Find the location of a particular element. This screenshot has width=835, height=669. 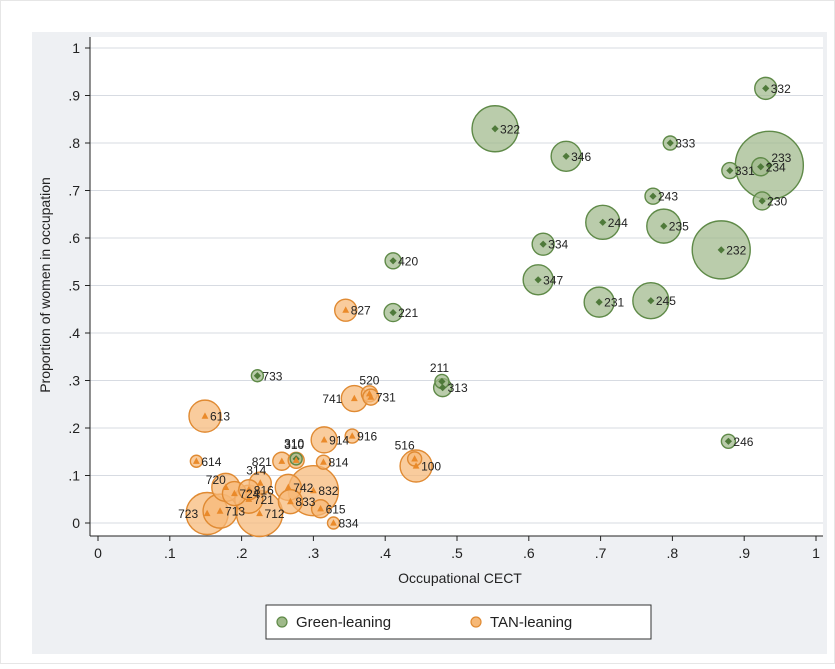

y-tick-label: .2 is located at coordinates (74, 428).